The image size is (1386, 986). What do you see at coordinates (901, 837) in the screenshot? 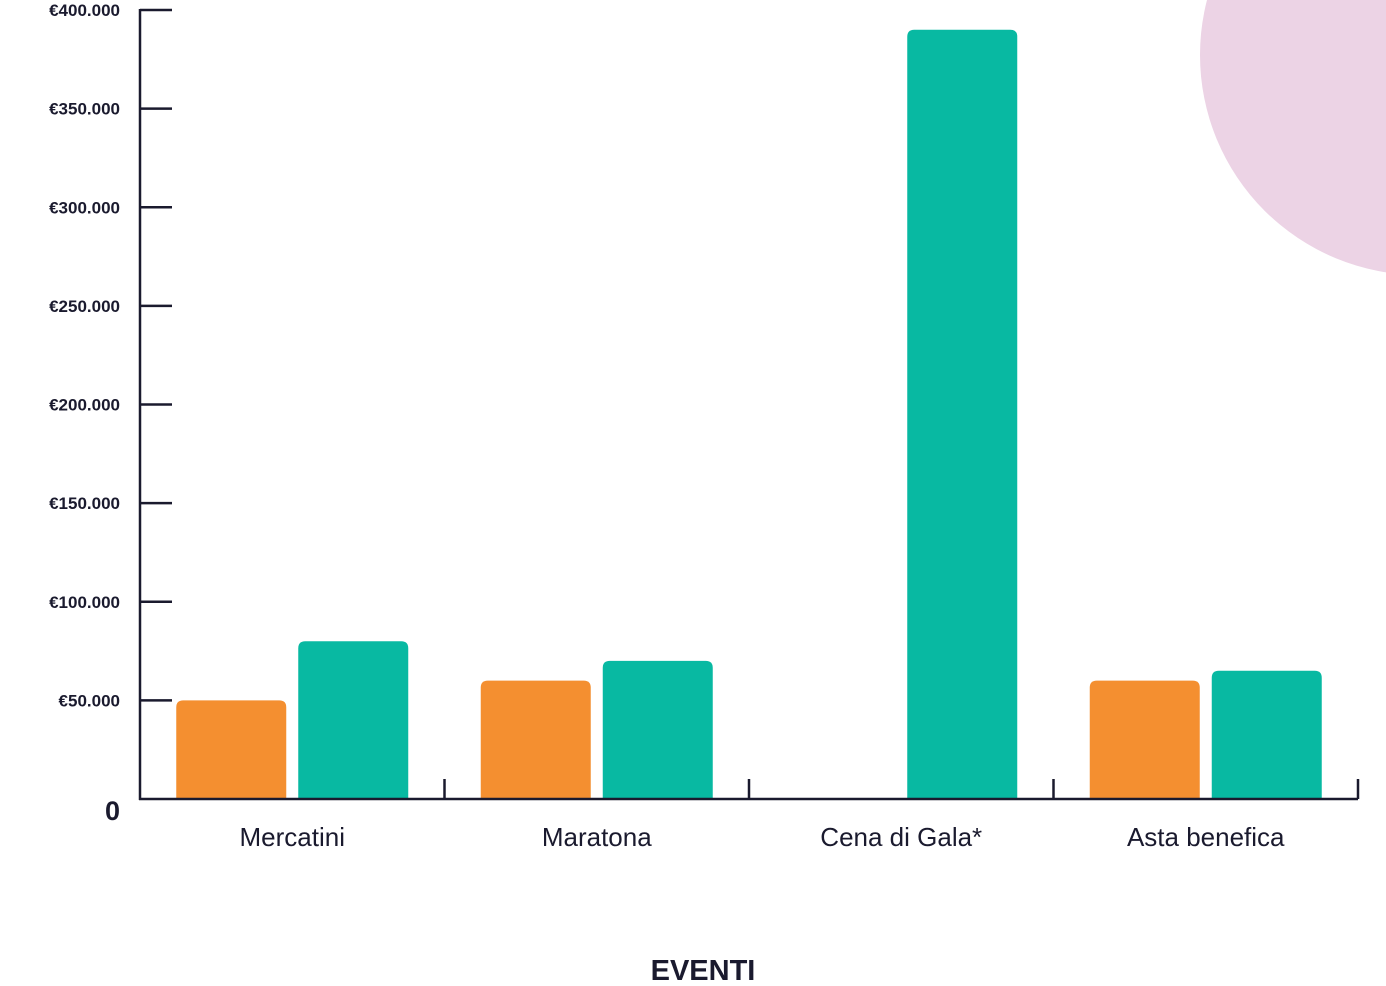
I see `x-tick-label: Cena di Gala*` at bounding box center [901, 837].